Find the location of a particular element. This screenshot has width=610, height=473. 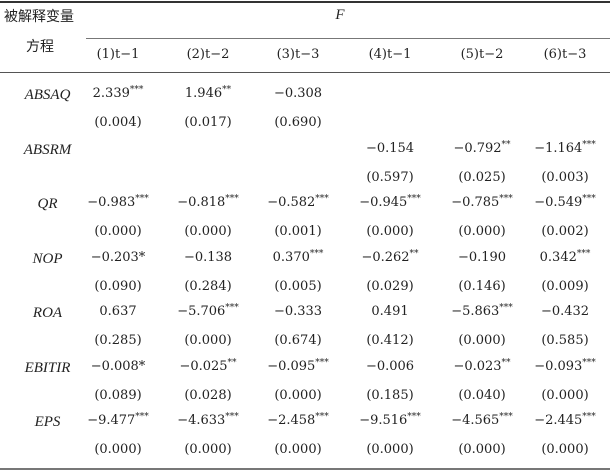

top-rule is located at coordinates (305, 2).